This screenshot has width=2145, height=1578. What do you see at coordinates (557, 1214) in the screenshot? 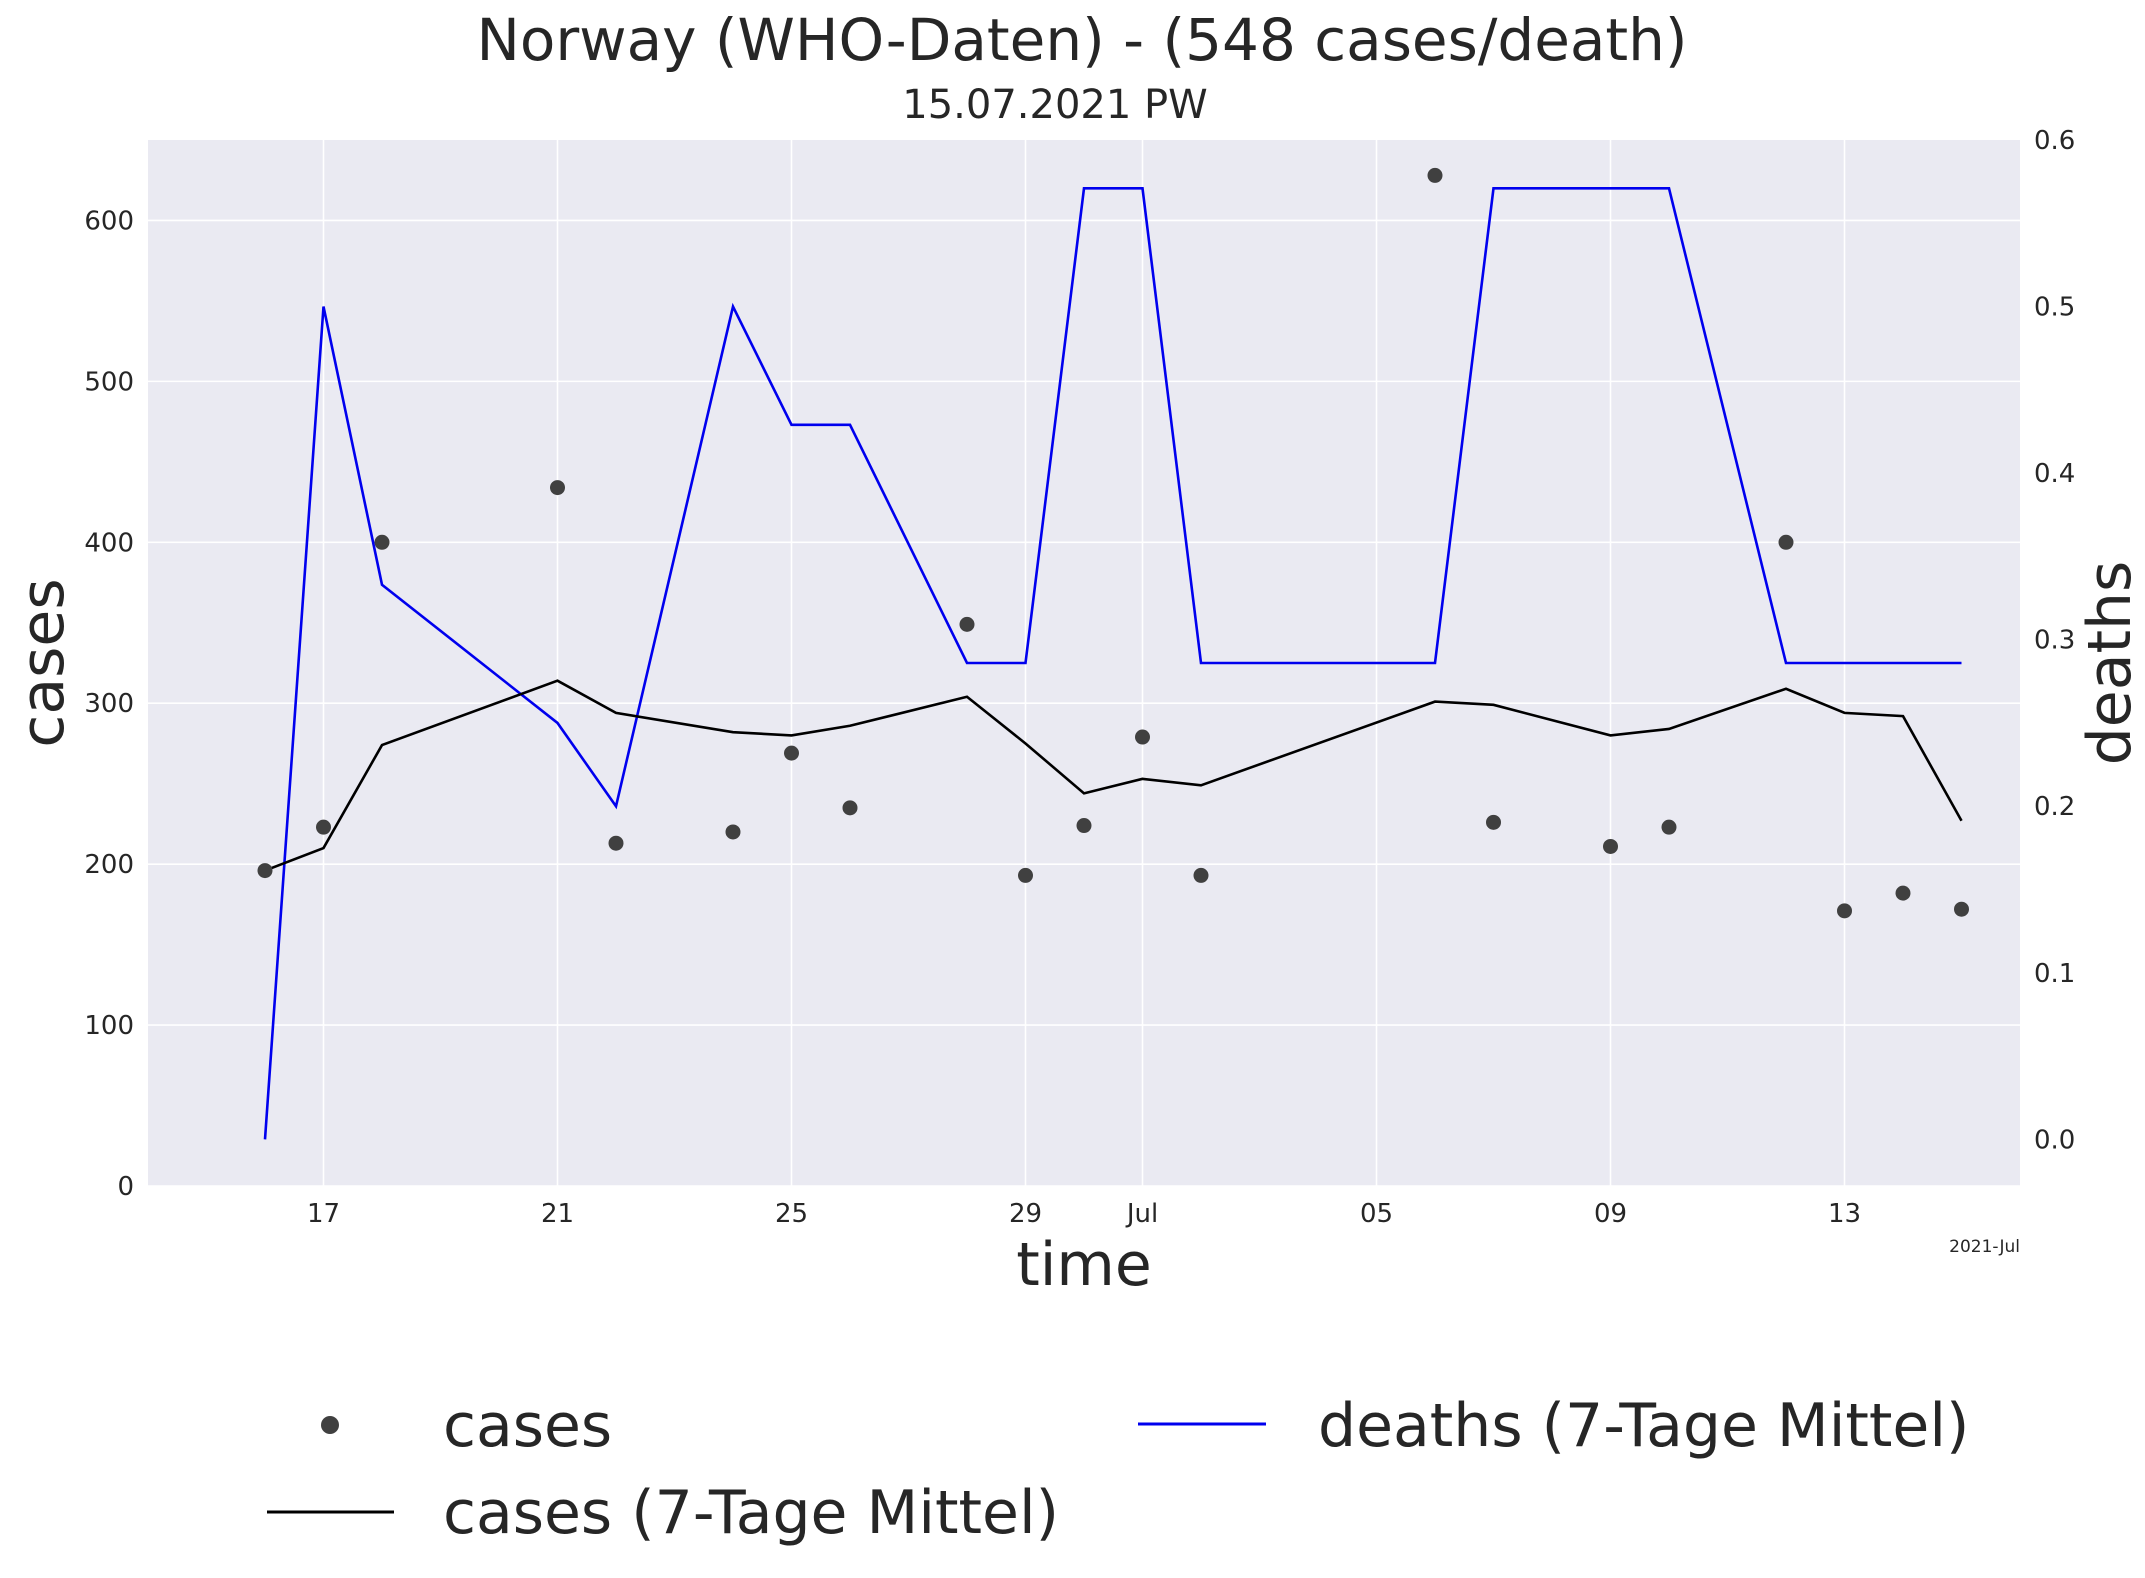
I see `x-tick-label: 21` at bounding box center [557, 1214].